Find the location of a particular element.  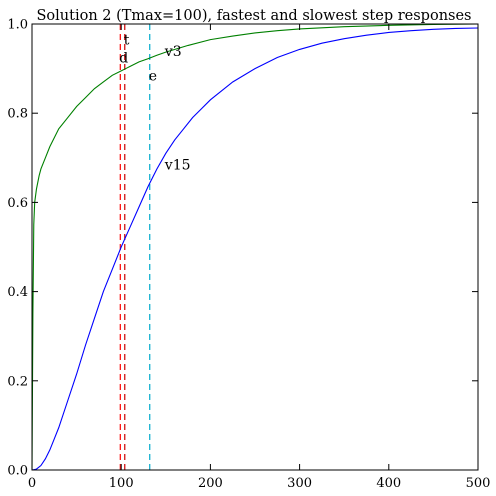

x-tick-label: 500 is located at coordinates (478, 483).